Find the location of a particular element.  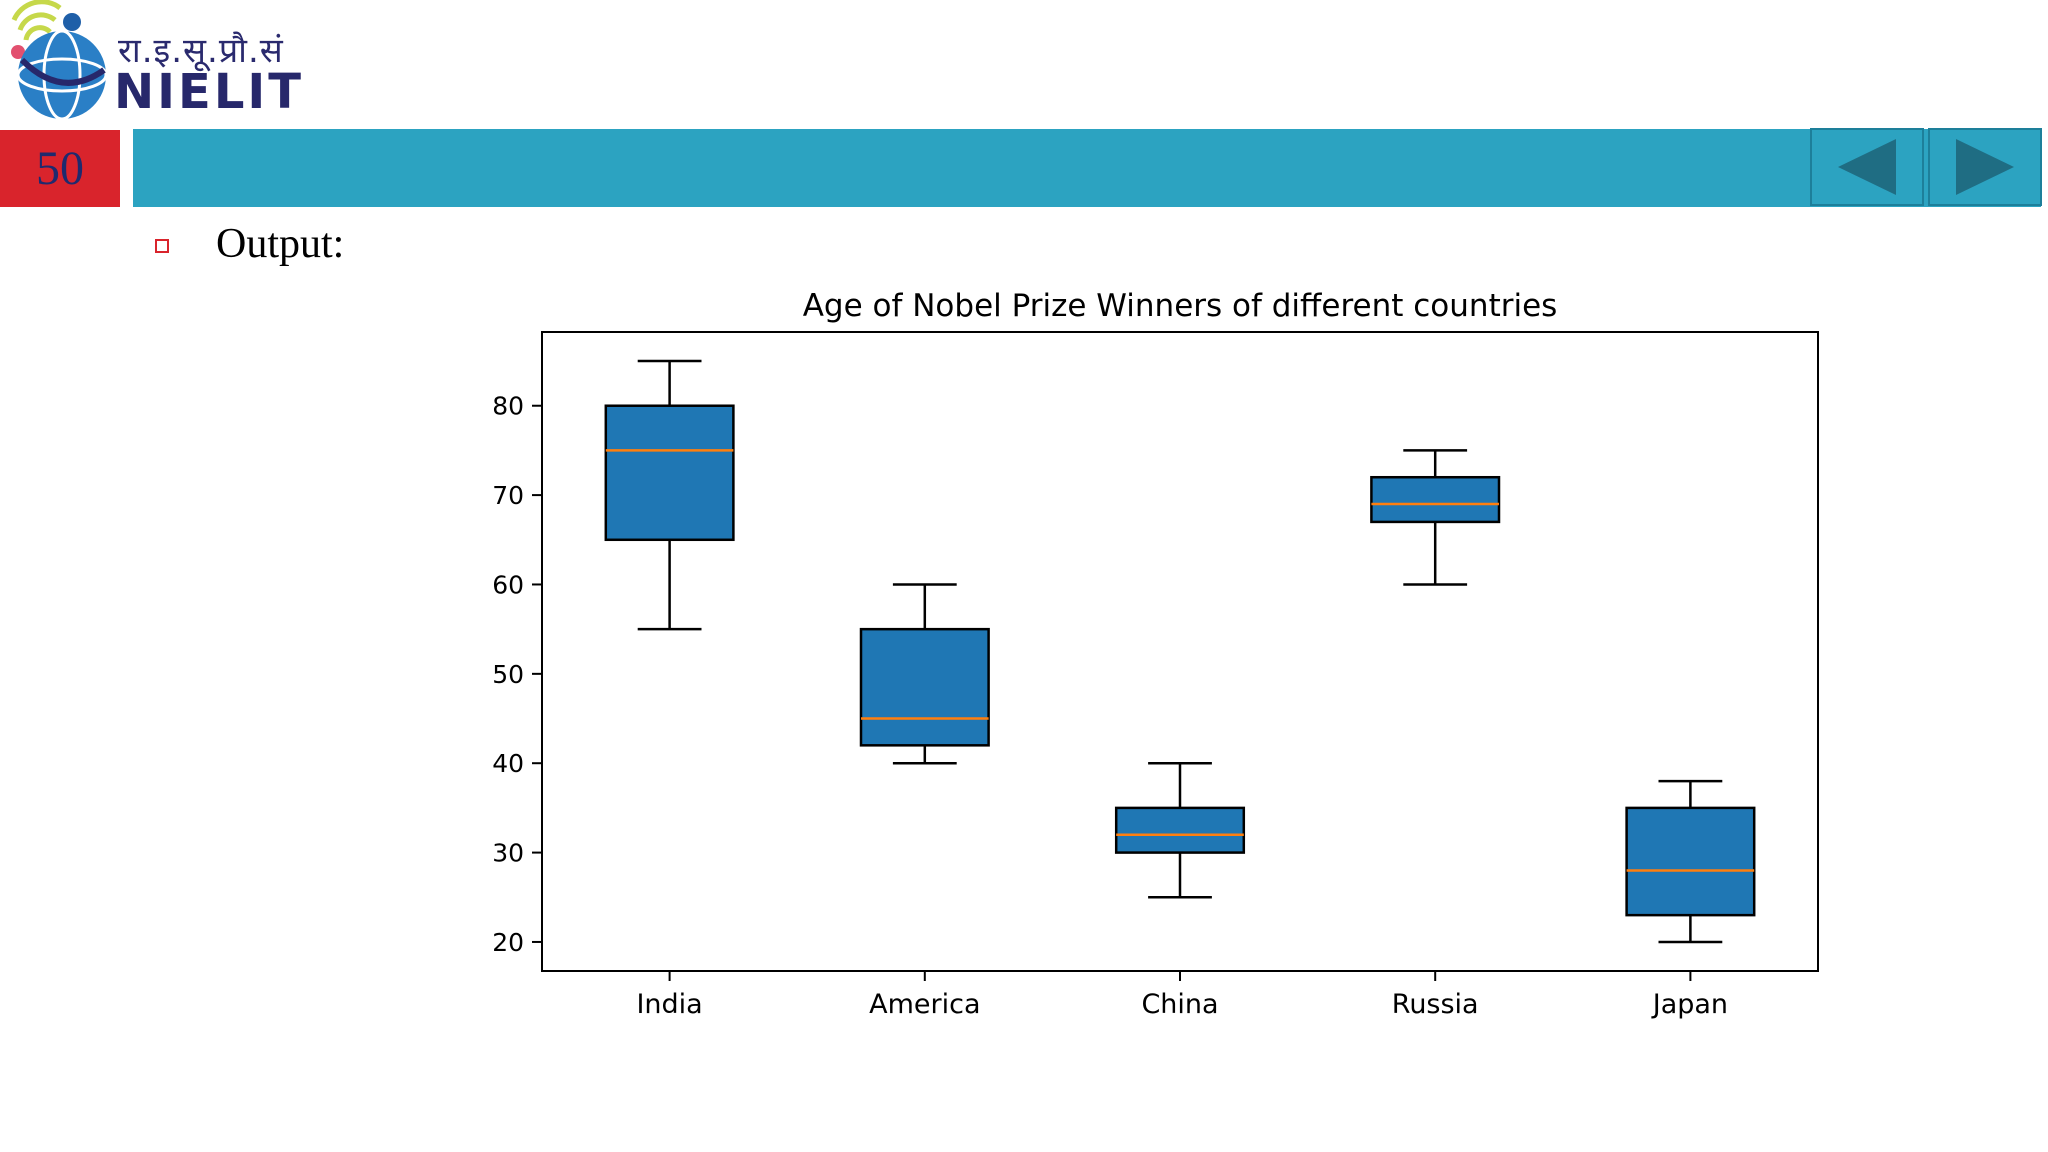

box-india is located at coordinates (669, 495).